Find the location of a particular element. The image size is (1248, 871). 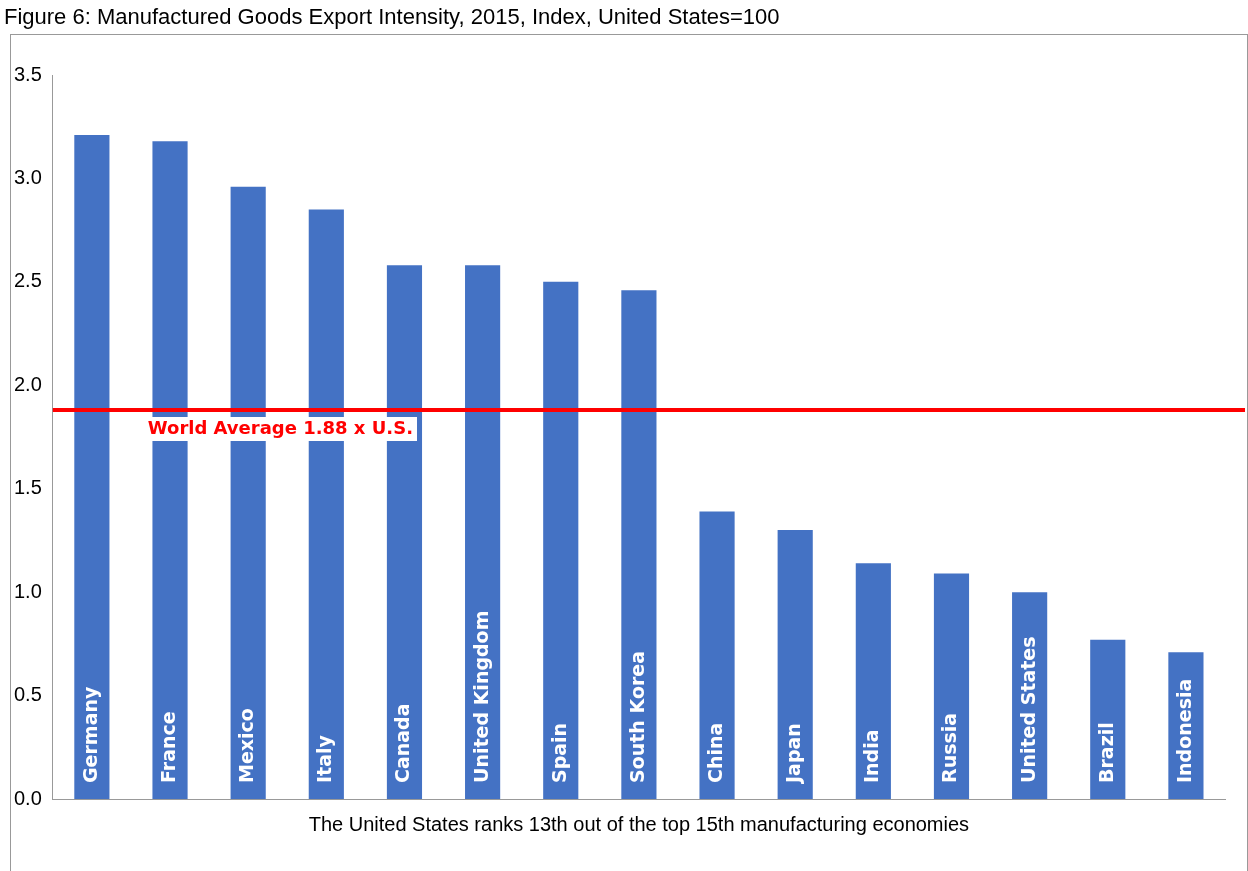

y-tick-label: 1.5 is located at coordinates (27, 487).